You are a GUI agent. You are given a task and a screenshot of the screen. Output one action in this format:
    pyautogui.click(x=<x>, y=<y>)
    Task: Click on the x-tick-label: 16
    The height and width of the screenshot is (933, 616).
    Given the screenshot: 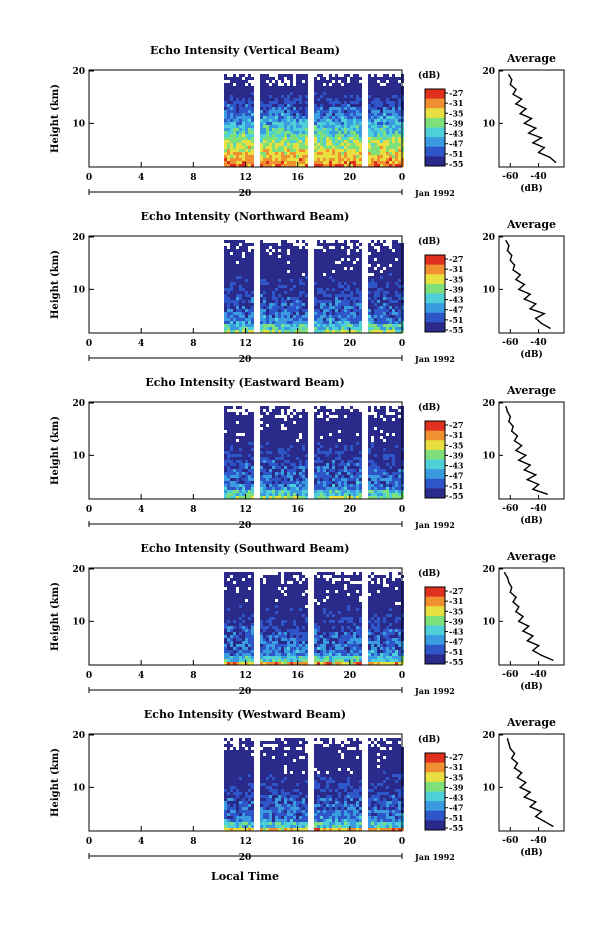 What is the action you would take?
    pyautogui.click(x=297, y=510)
    